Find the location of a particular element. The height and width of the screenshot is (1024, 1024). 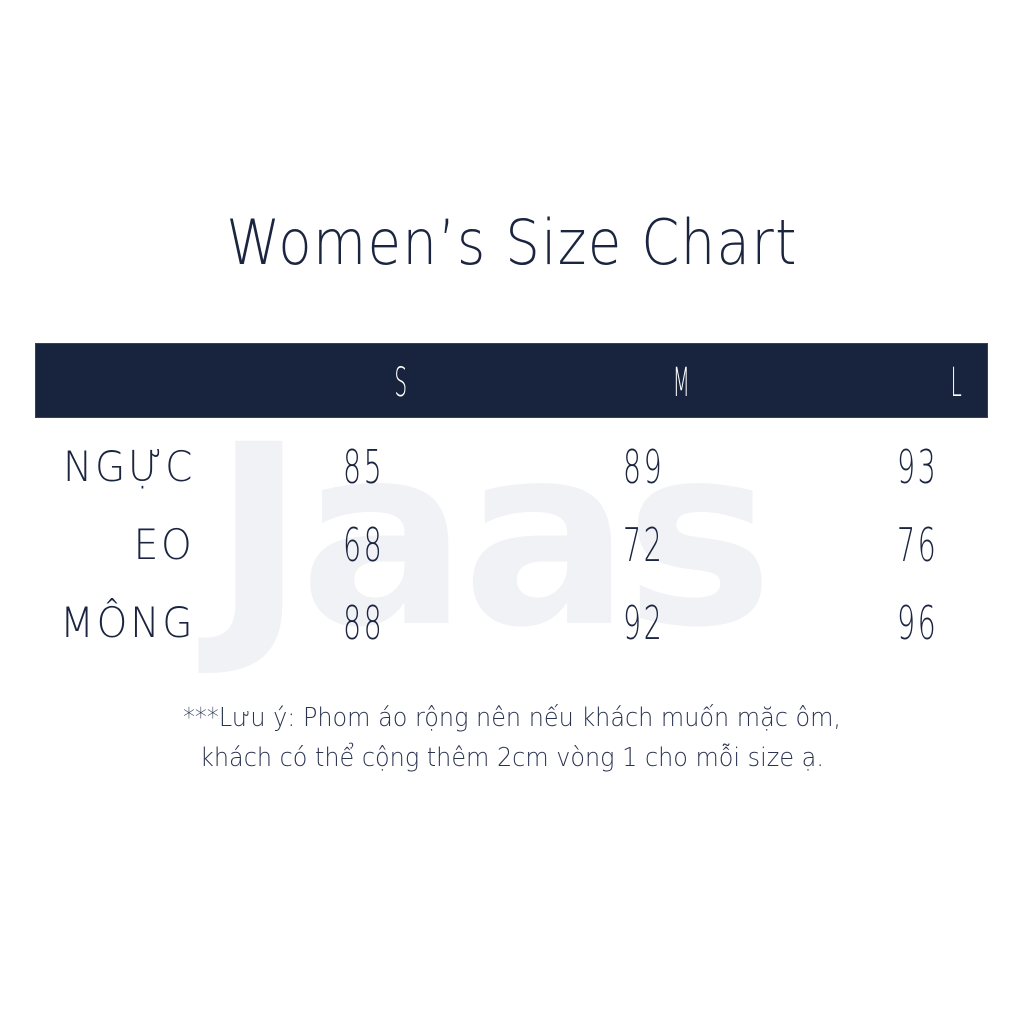

table-row: MÔNG 88 92 96 is located at coordinates (511, 621).